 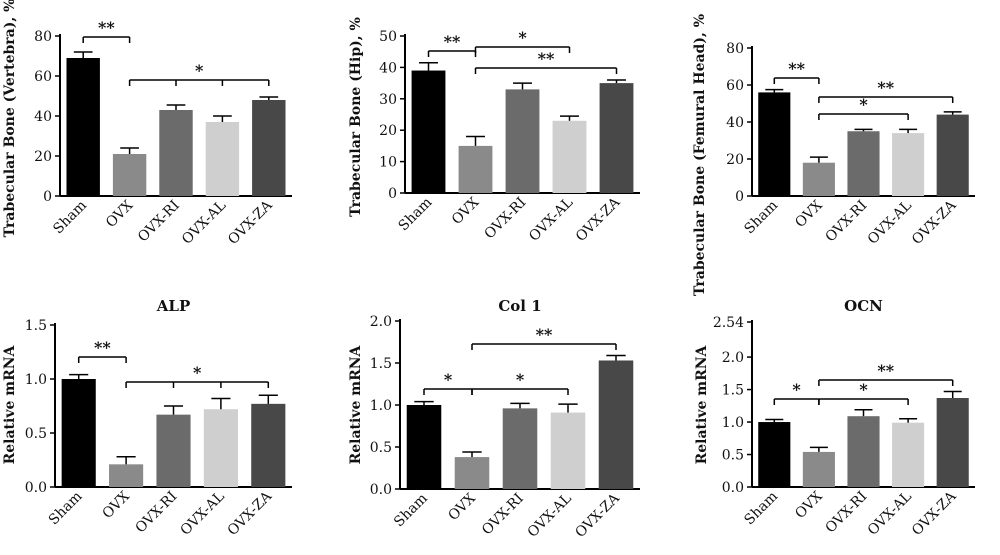 I want to click on y-tick-label: 30, so click(x=388, y=100).